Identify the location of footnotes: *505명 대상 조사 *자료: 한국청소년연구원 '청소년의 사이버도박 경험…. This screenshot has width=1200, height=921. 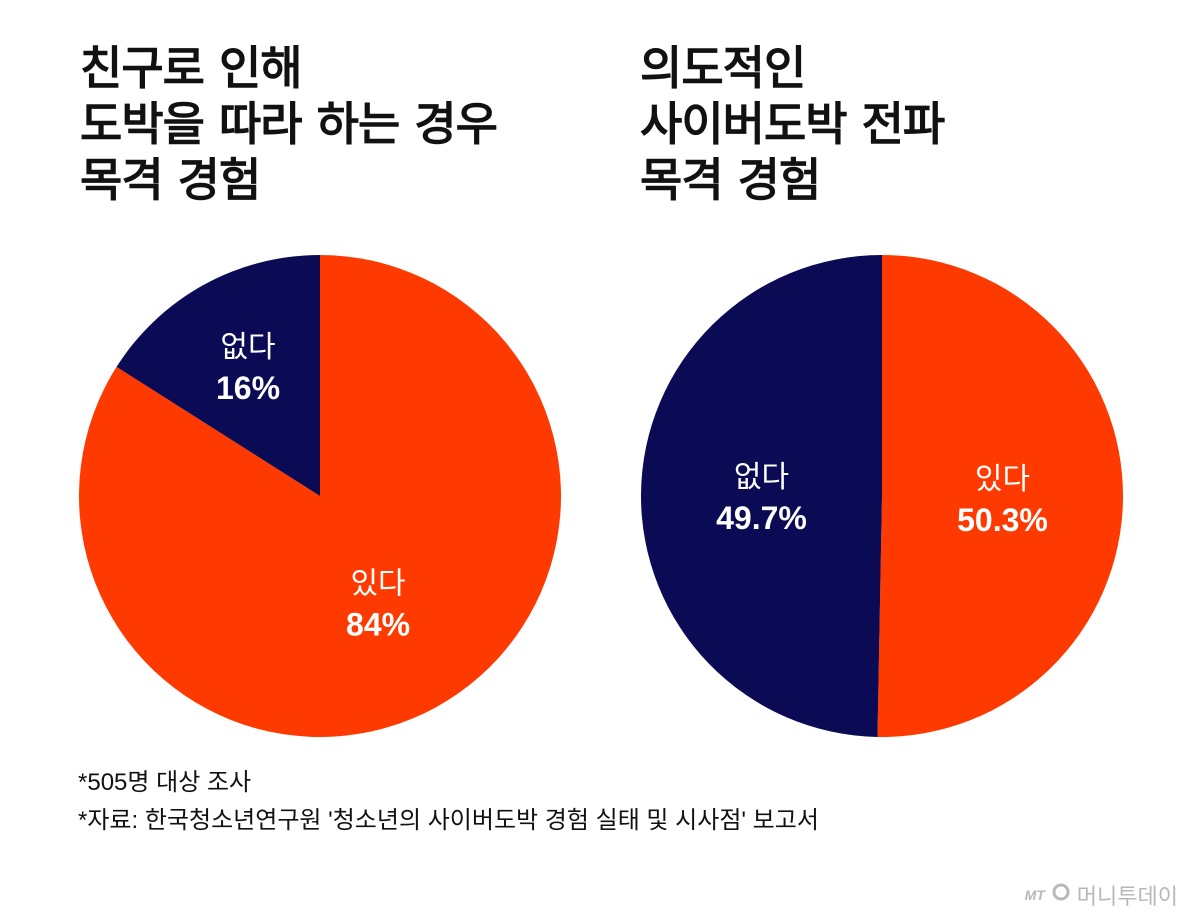
(448, 802).